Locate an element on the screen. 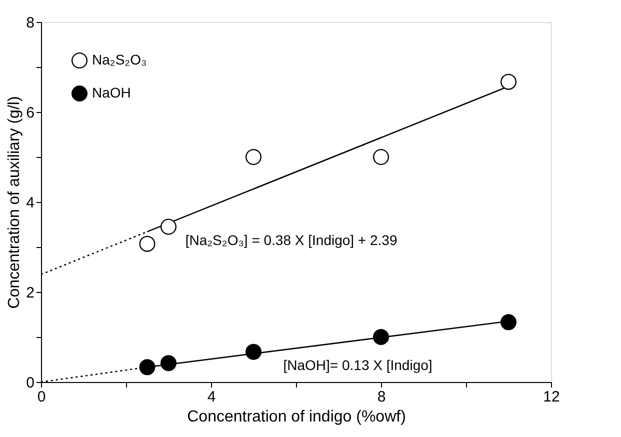  legend-label: NaOH is located at coordinates (111, 92).